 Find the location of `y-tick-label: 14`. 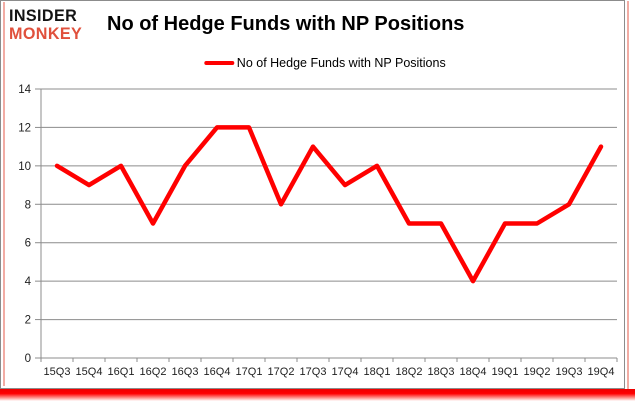

y-tick-label: 14 is located at coordinates (24, 90).